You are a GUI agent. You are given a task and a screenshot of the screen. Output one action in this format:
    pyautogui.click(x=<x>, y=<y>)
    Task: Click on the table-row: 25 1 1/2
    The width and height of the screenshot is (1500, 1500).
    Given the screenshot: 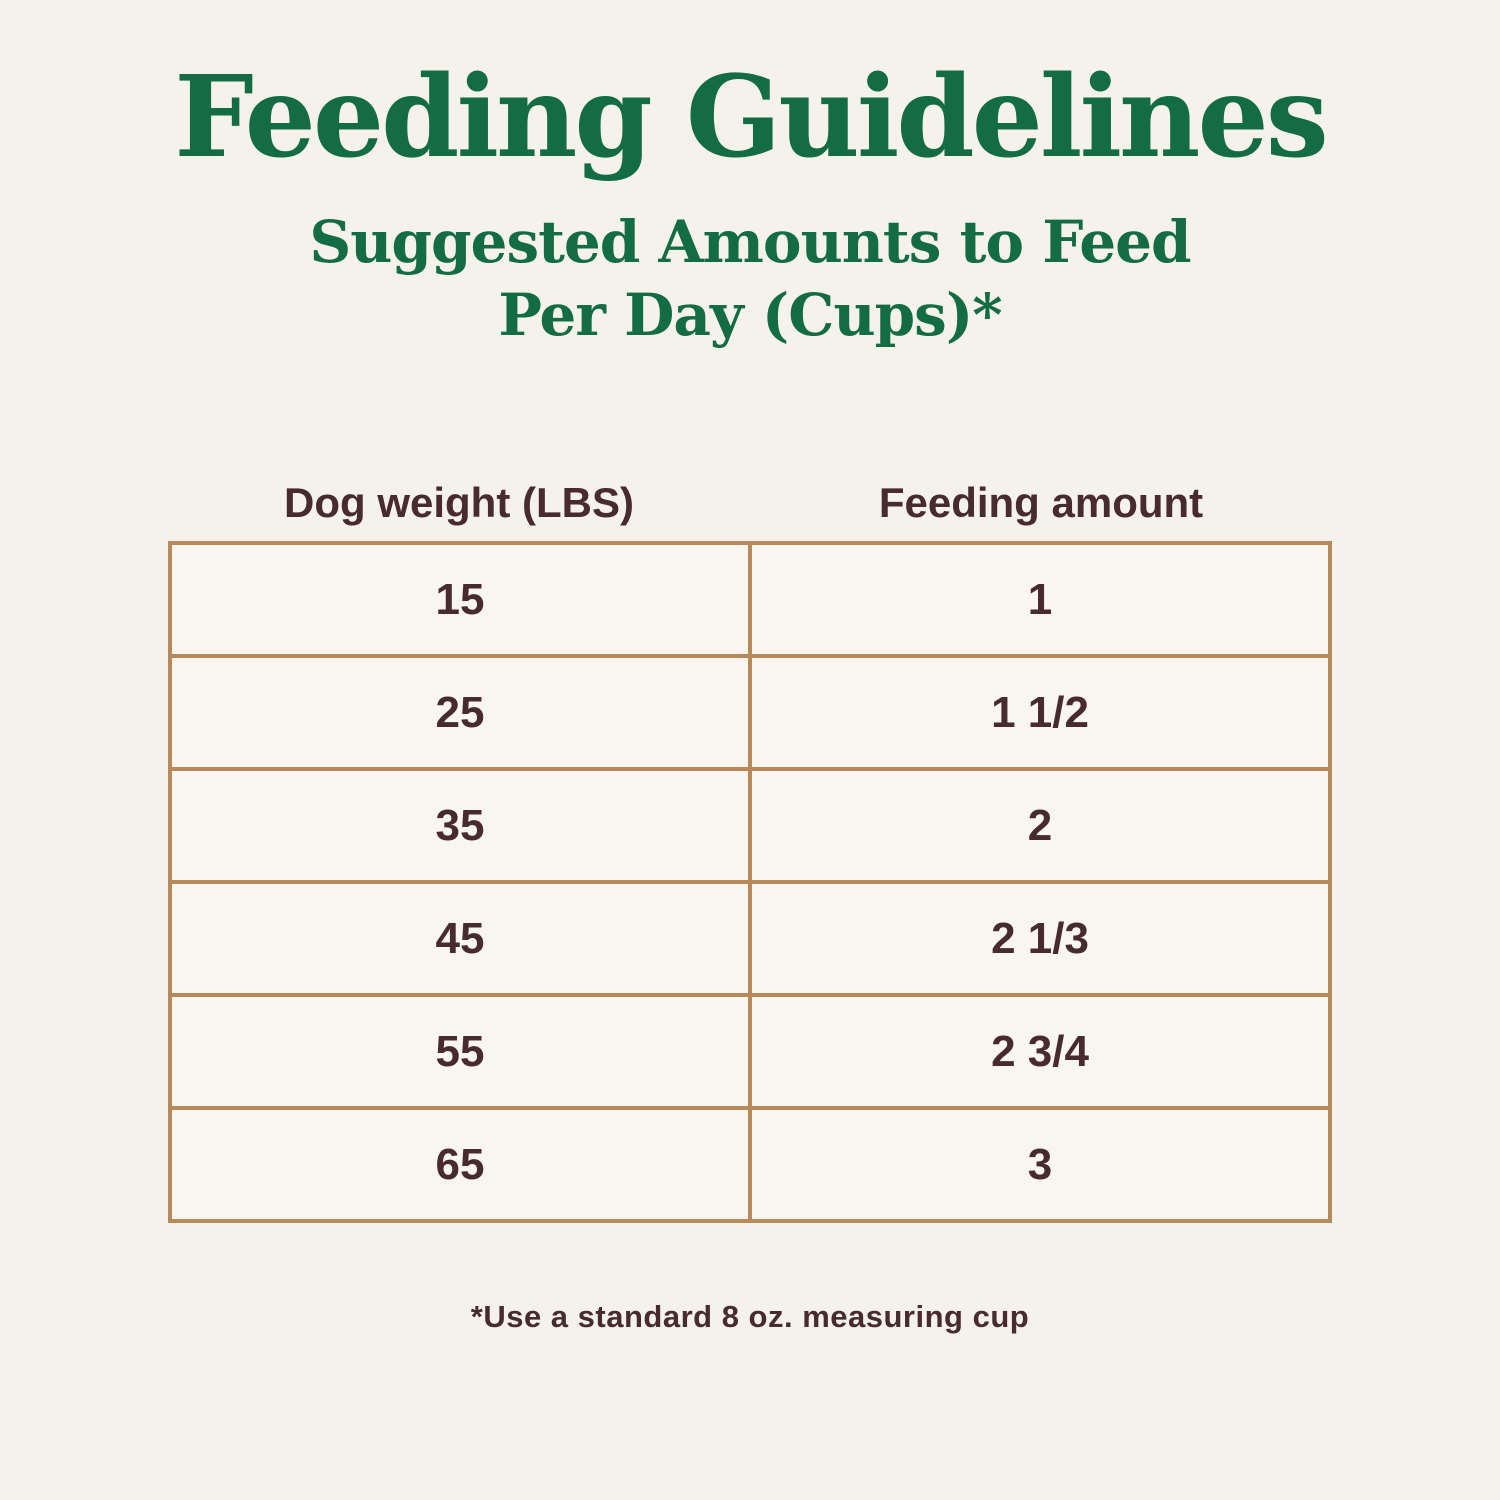 What is the action you would take?
    pyautogui.click(x=750, y=712)
    